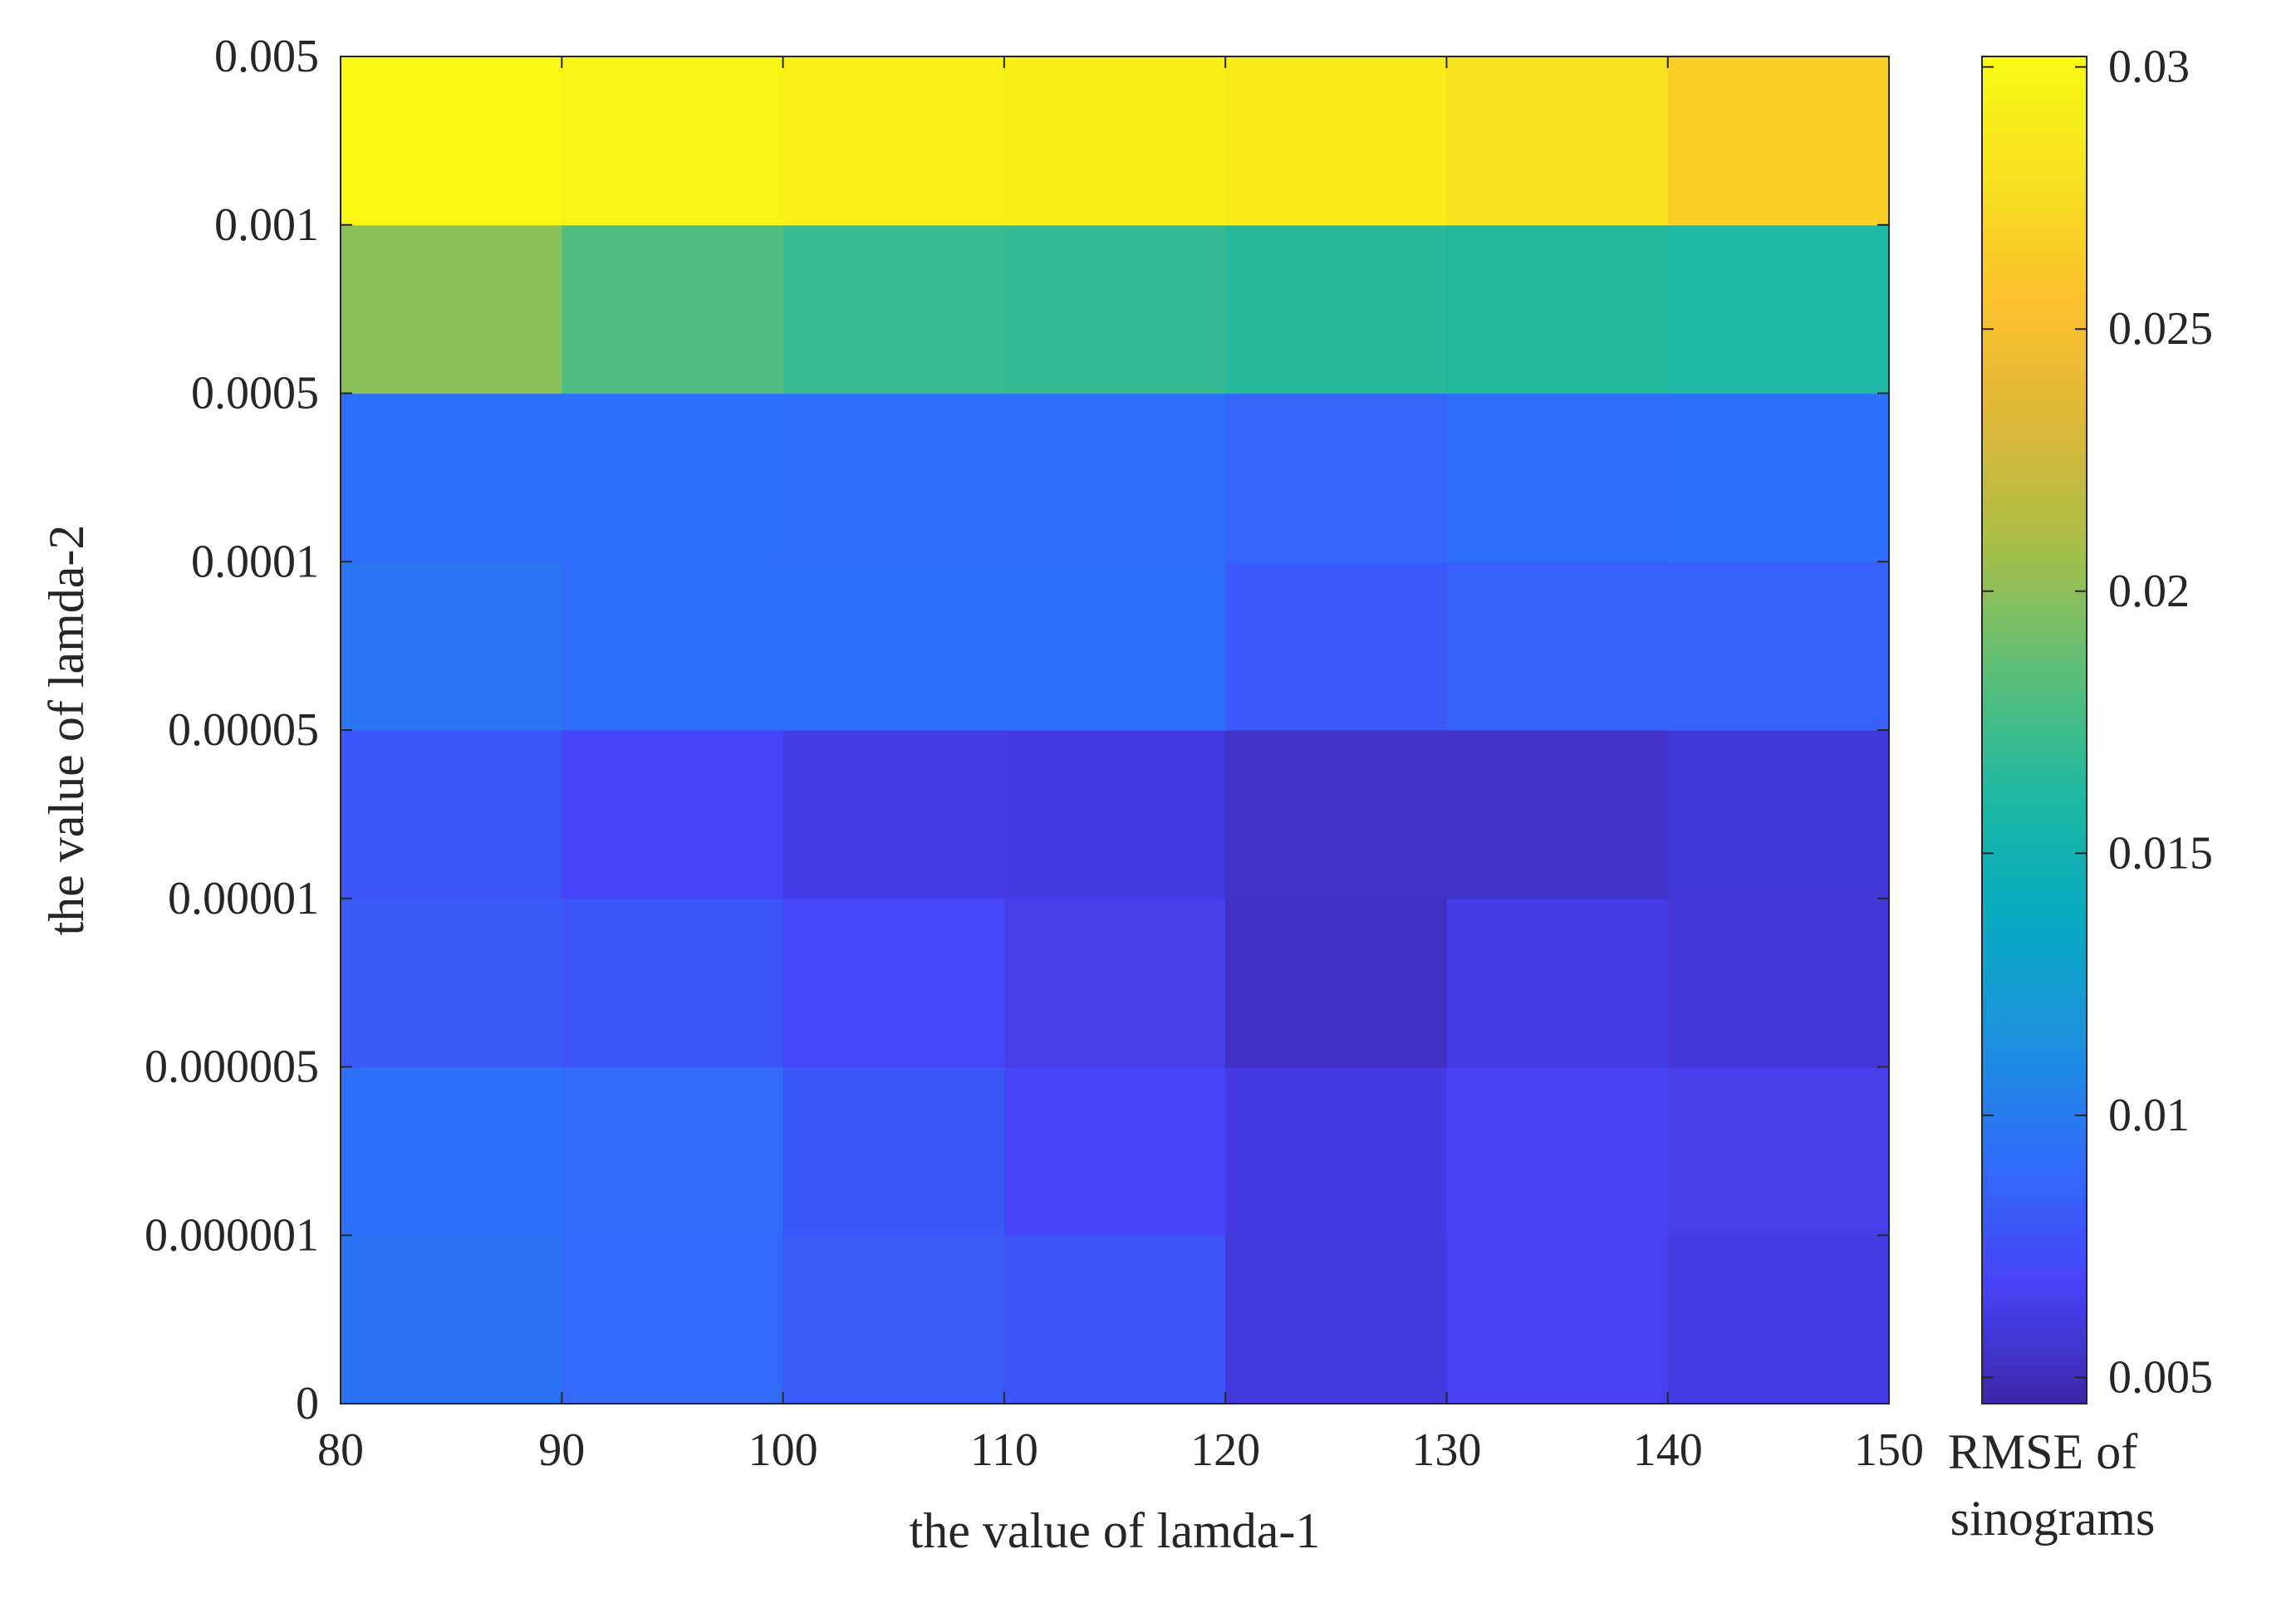 The width and height of the screenshot is (2296, 1598). What do you see at coordinates (266, 56) in the screenshot?
I see `y-tick-label: 0.005` at bounding box center [266, 56].